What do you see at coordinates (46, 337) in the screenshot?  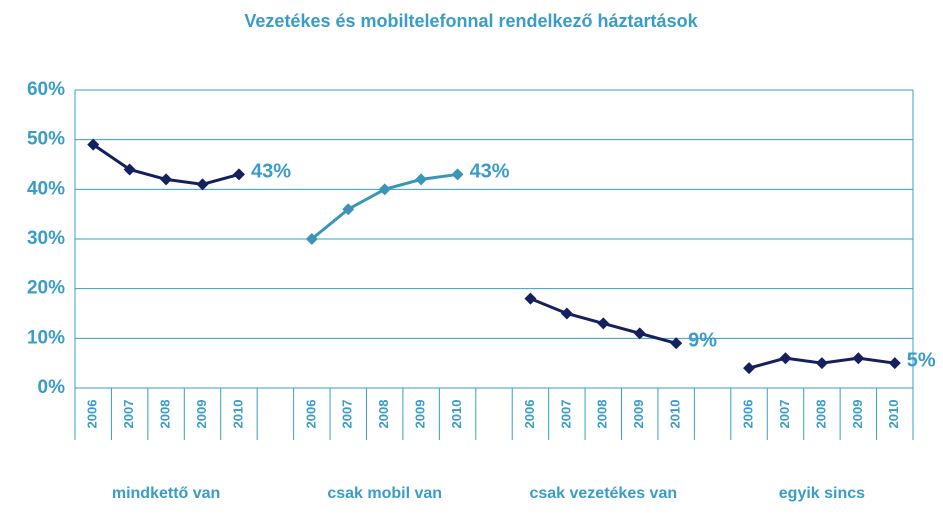 I see `y-tick-label: 10%` at bounding box center [46, 337].